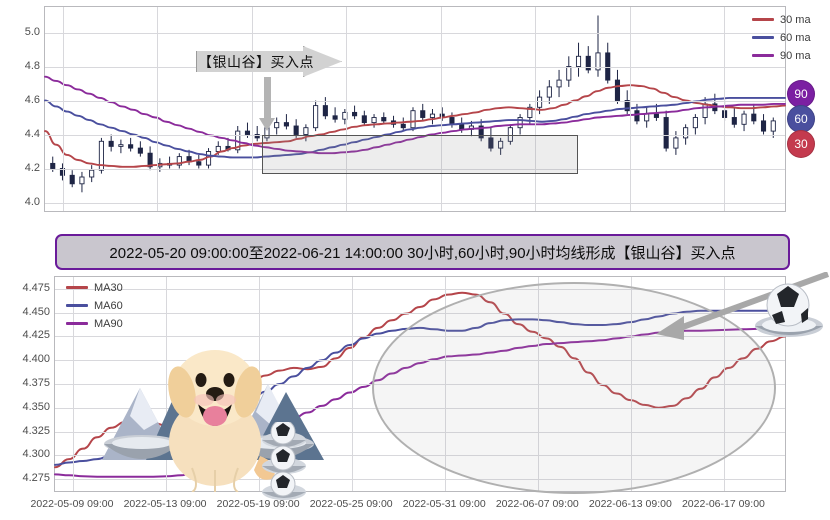  What do you see at coordinates (36, 430) in the screenshot?
I see `y-axis-tick-label: 4.325` at bounding box center [36, 430].